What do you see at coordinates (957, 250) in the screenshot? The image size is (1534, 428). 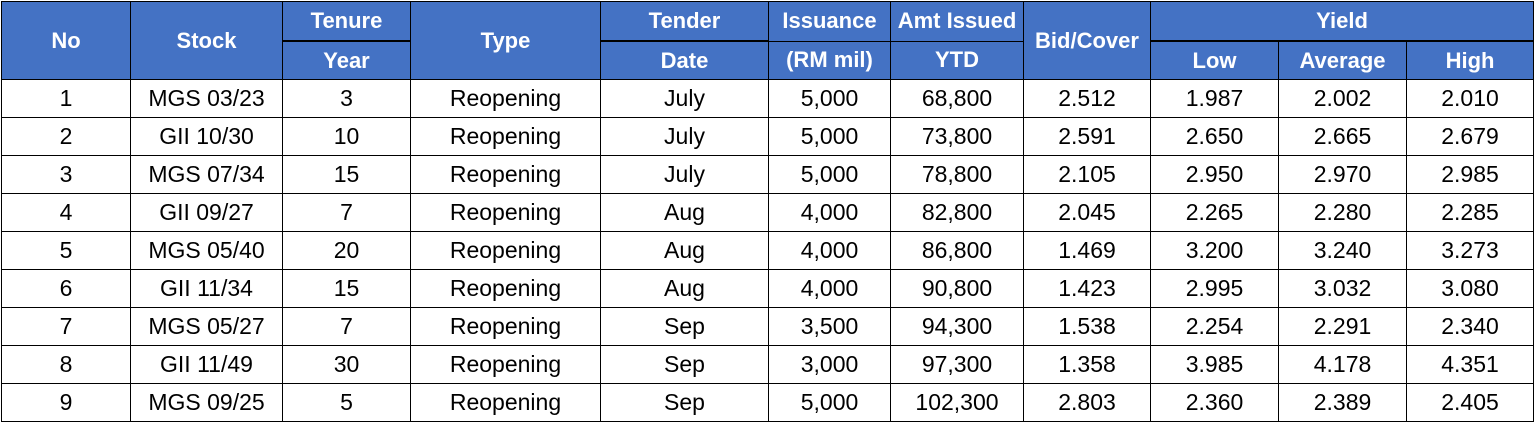 I see `cell-amt-ytd: 86,800` at bounding box center [957, 250].